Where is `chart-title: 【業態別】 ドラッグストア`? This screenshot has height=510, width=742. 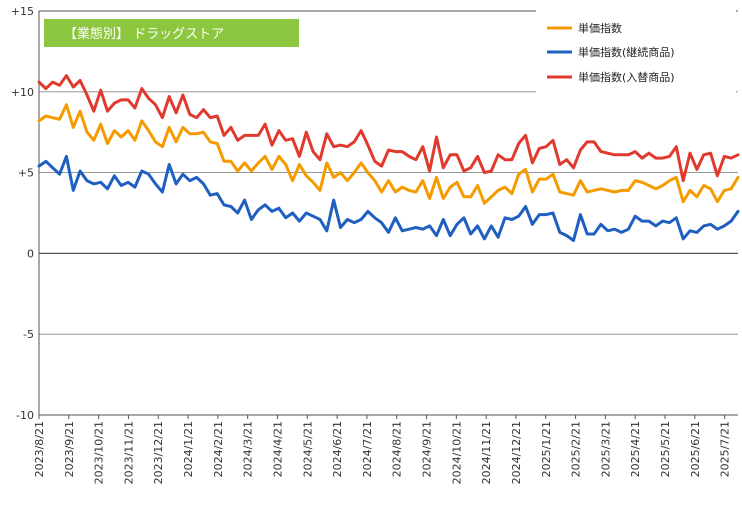 chart-title: 【業態別】 ドラッグストア is located at coordinates (144, 34).